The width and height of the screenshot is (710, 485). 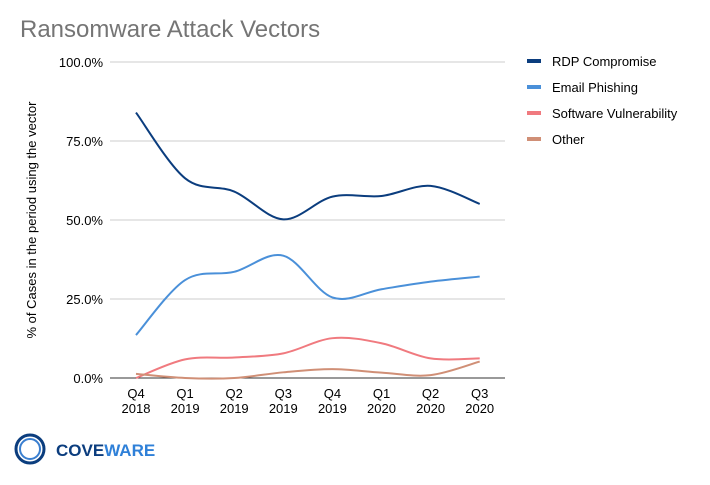 I want to click on y-tick-label: 75.0%, so click(x=84, y=141).